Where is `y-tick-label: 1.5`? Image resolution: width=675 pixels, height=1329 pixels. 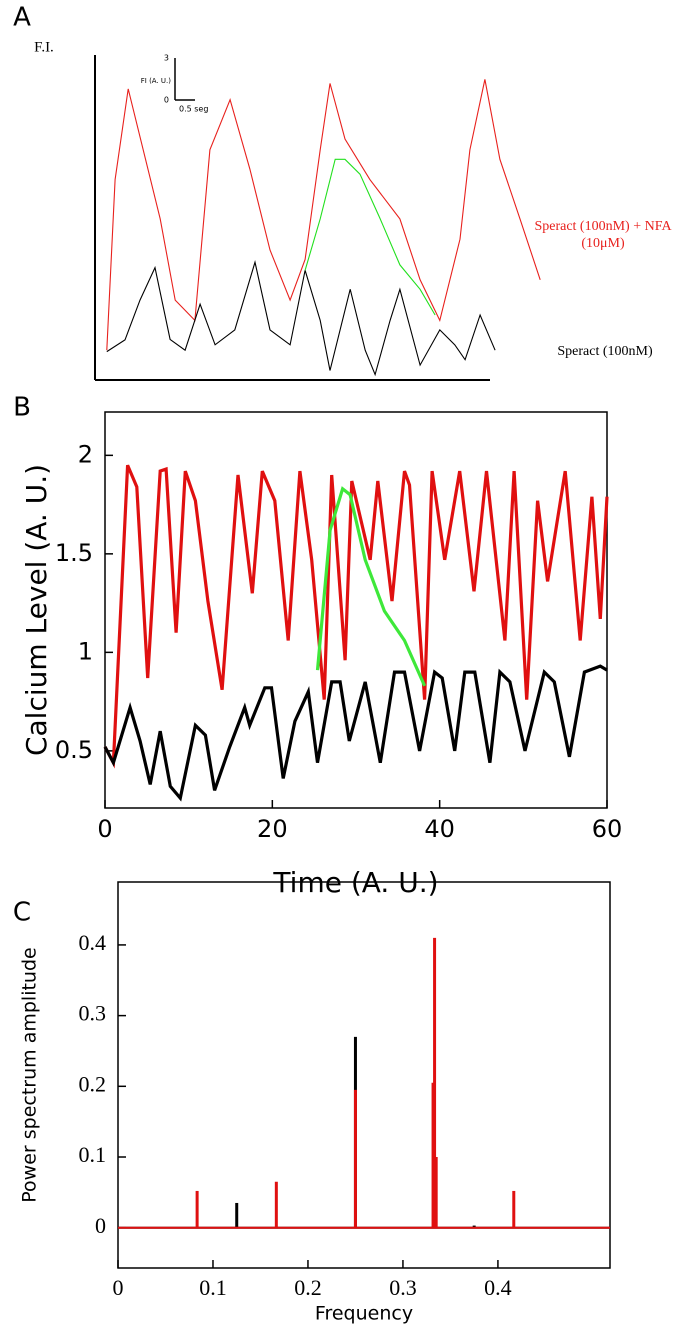 y-tick-label: 1.5 is located at coordinates (74, 553).